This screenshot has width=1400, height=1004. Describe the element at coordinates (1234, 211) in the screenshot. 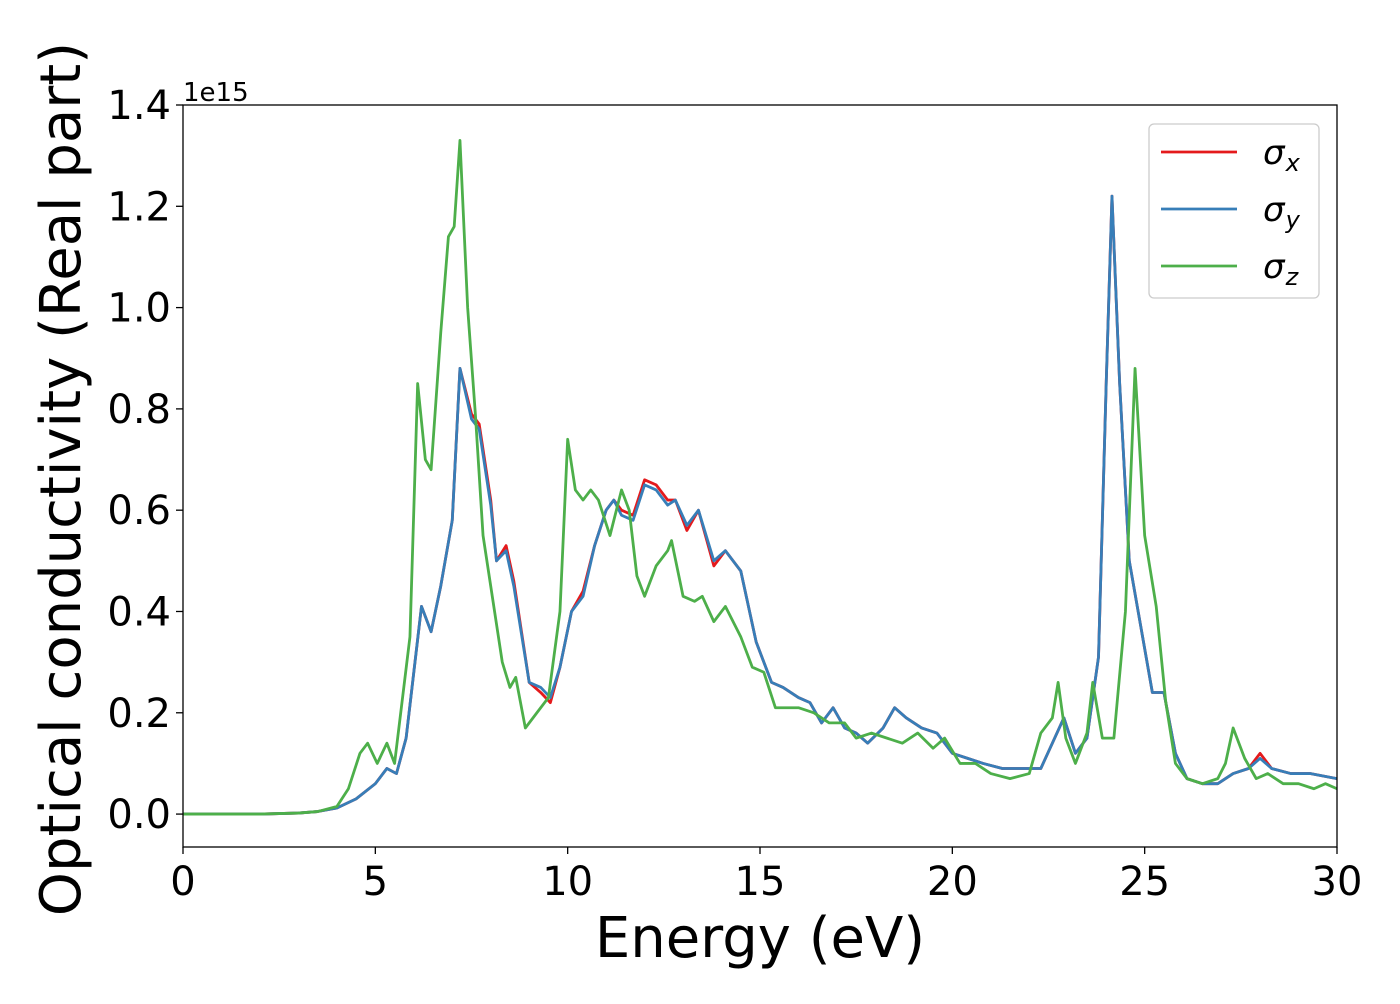

I see `legend-frame` at that location.